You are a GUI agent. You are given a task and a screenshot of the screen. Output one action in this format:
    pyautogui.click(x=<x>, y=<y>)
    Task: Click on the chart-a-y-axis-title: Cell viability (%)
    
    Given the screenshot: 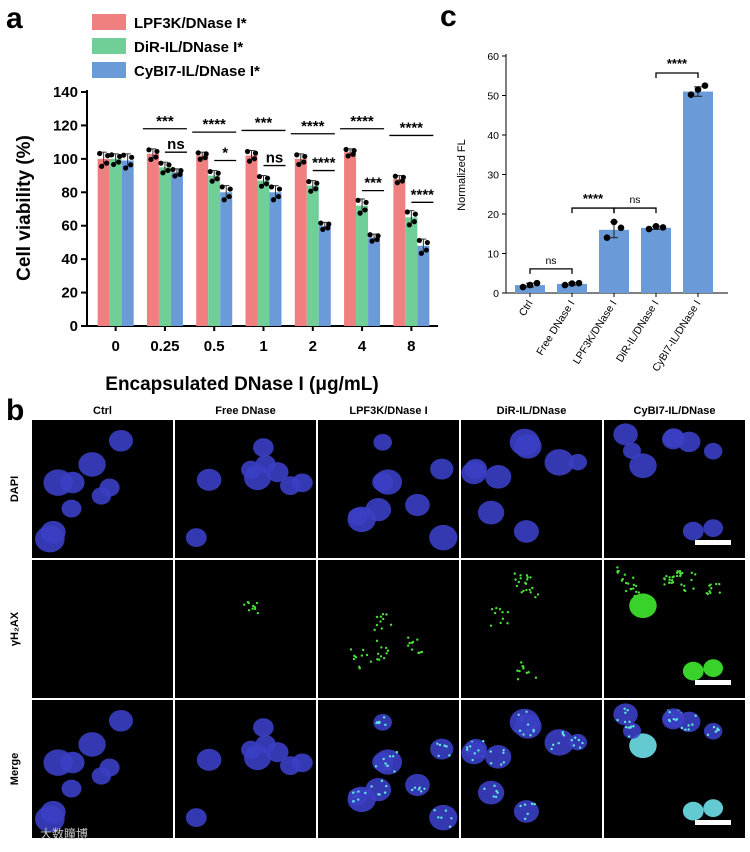 What is the action you would take?
    pyautogui.click(x=24, y=208)
    